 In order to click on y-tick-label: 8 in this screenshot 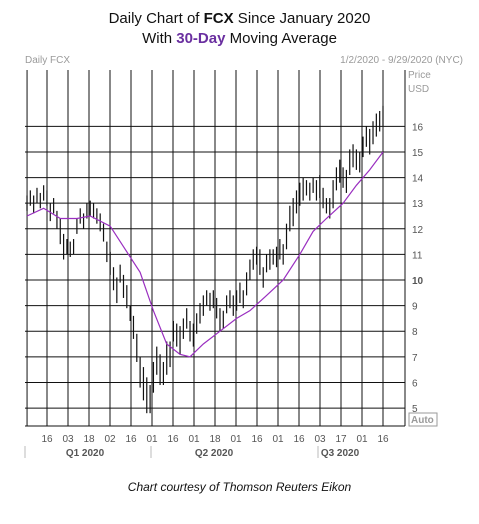, I will do `click(415, 332)`.